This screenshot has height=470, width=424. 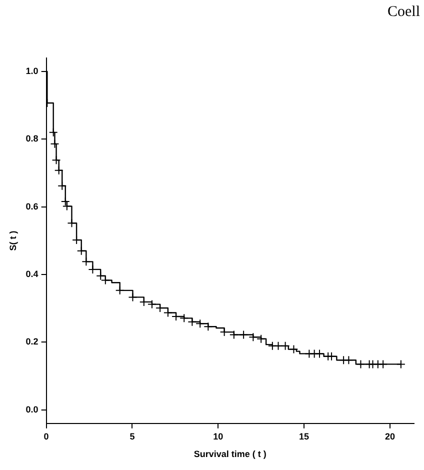 I want to click on x-tick-label: 10, so click(x=218, y=436).